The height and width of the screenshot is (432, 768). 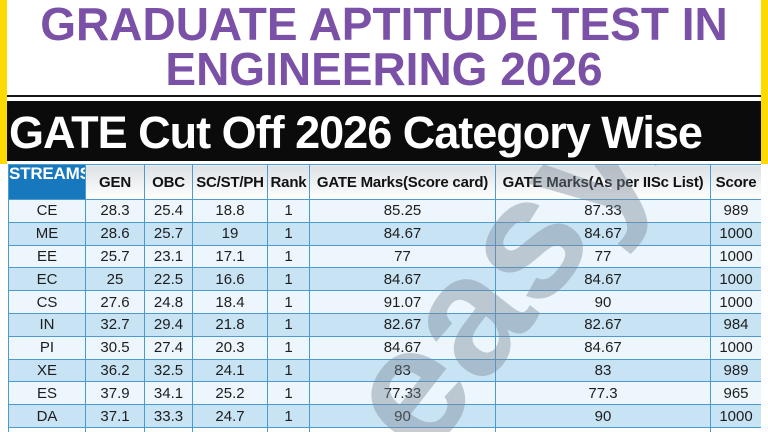 I want to click on table-cell: ME, so click(x=47, y=233).